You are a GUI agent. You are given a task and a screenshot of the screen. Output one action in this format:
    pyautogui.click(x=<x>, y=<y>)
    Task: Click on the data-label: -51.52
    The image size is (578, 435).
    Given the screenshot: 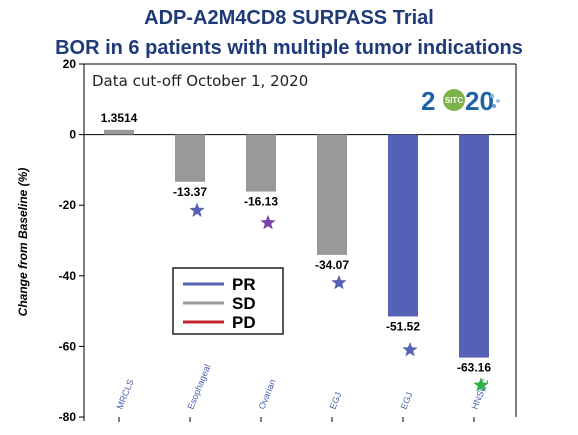 What is the action you would take?
    pyautogui.click(x=403, y=326)
    